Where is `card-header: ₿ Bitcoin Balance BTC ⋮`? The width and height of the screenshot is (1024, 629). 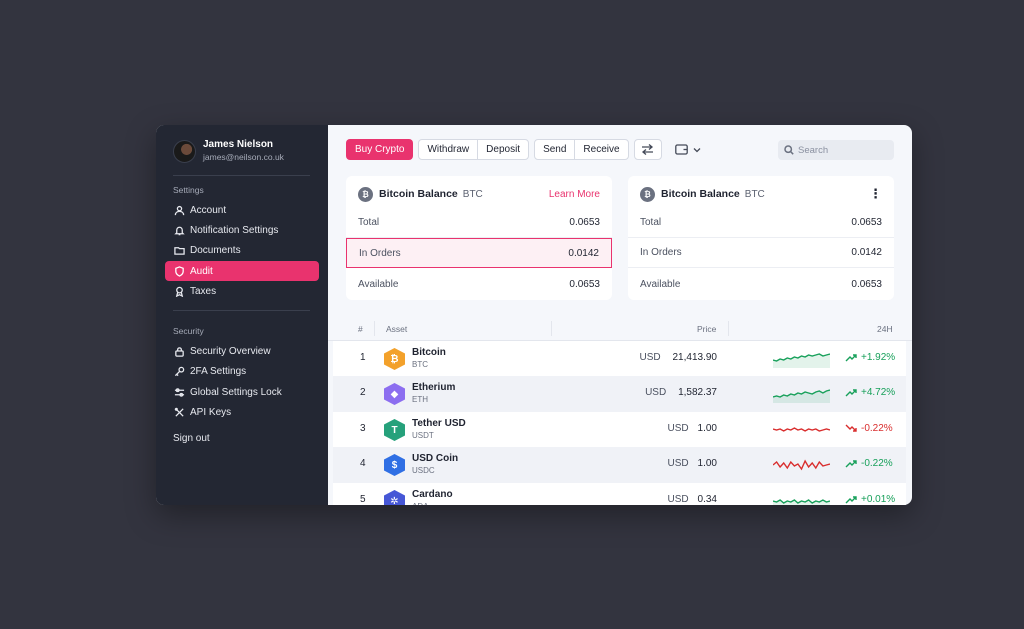
card-header: ₿ Bitcoin Balance BTC ⋮ is located at coordinates (761, 194).